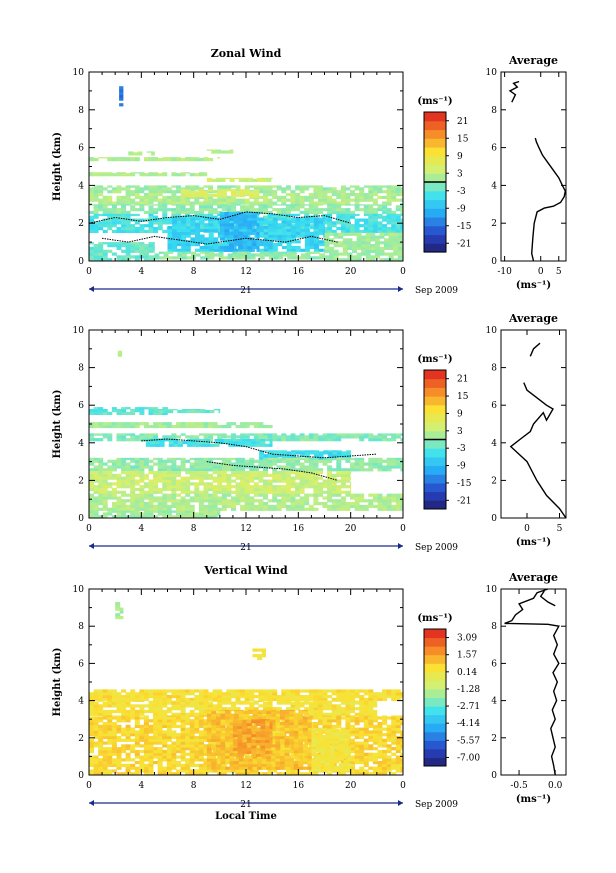 This screenshot has height=873, width=616. What do you see at coordinates (403, 272) in the screenshot?
I see `x-tick-label: 0` at bounding box center [403, 272].